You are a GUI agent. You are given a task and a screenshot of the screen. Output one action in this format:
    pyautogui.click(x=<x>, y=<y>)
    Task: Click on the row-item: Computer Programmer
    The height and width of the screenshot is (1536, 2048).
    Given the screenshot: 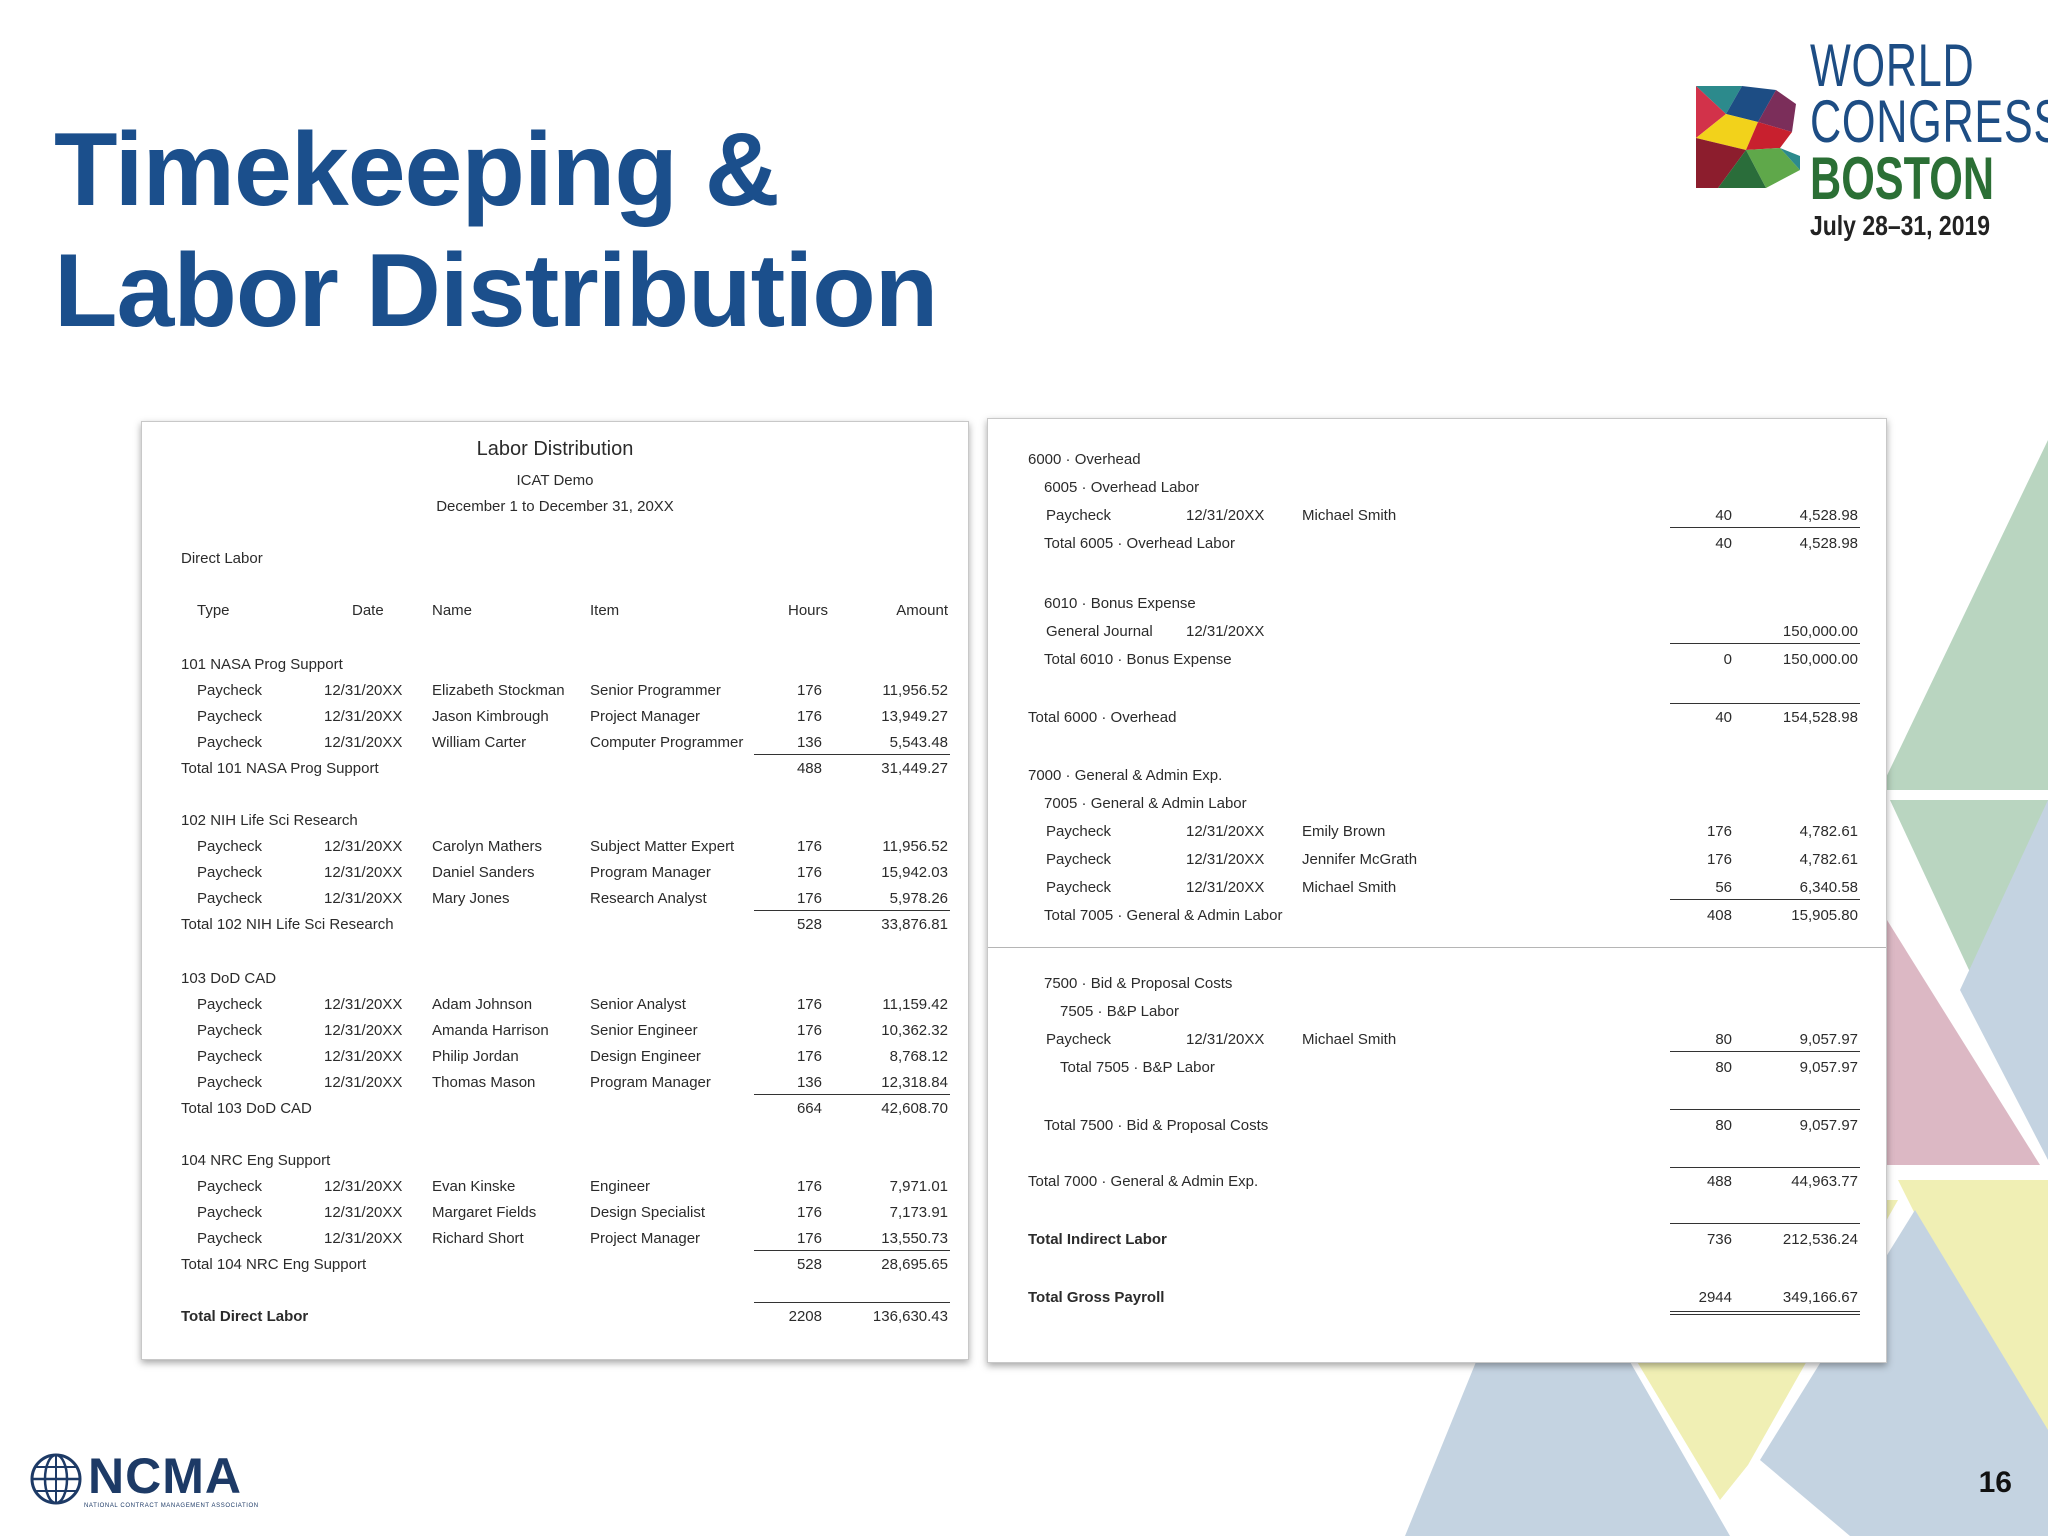 What is the action you would take?
    pyautogui.click(x=667, y=742)
    